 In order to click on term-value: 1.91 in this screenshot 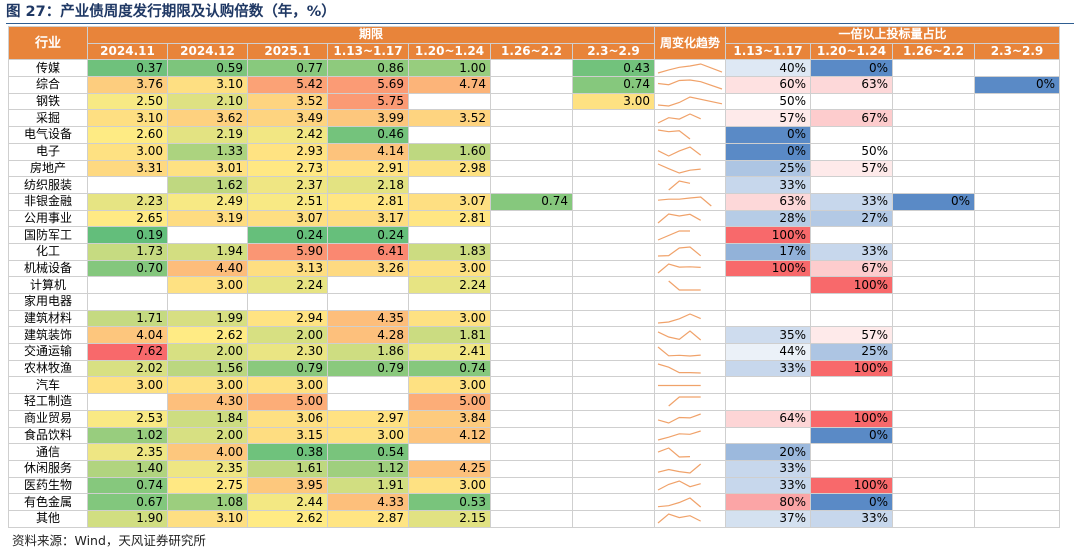, I will do `click(368, 485)`.